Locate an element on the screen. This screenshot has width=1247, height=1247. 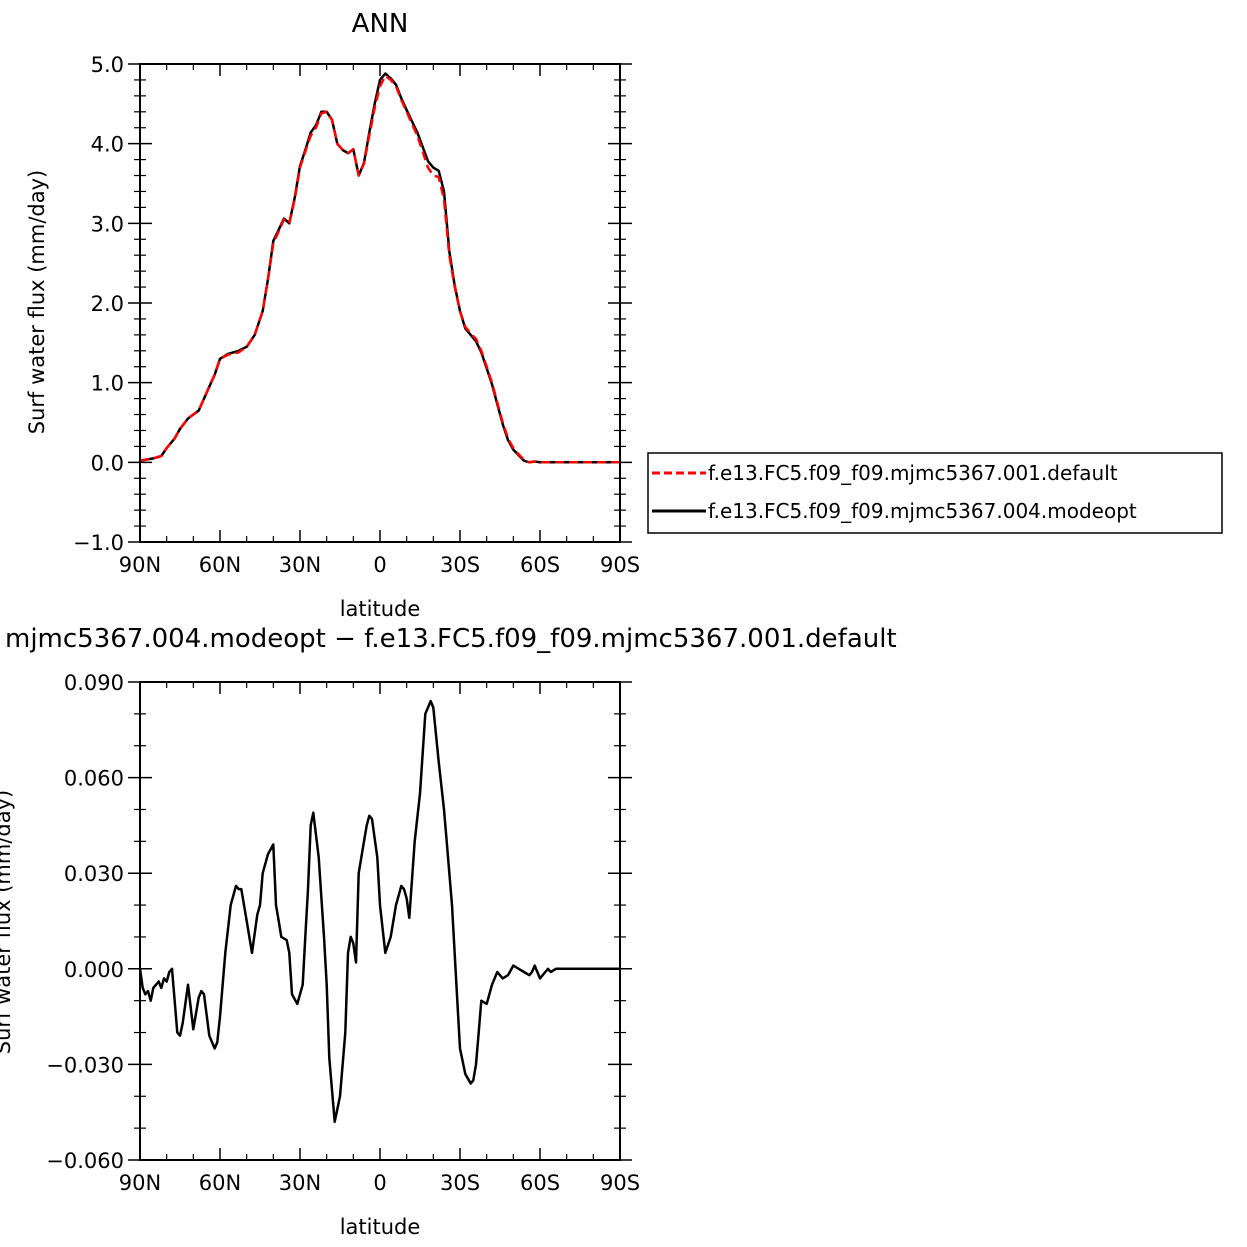
top-x-axis-label: latitude is located at coordinates (380, 609).